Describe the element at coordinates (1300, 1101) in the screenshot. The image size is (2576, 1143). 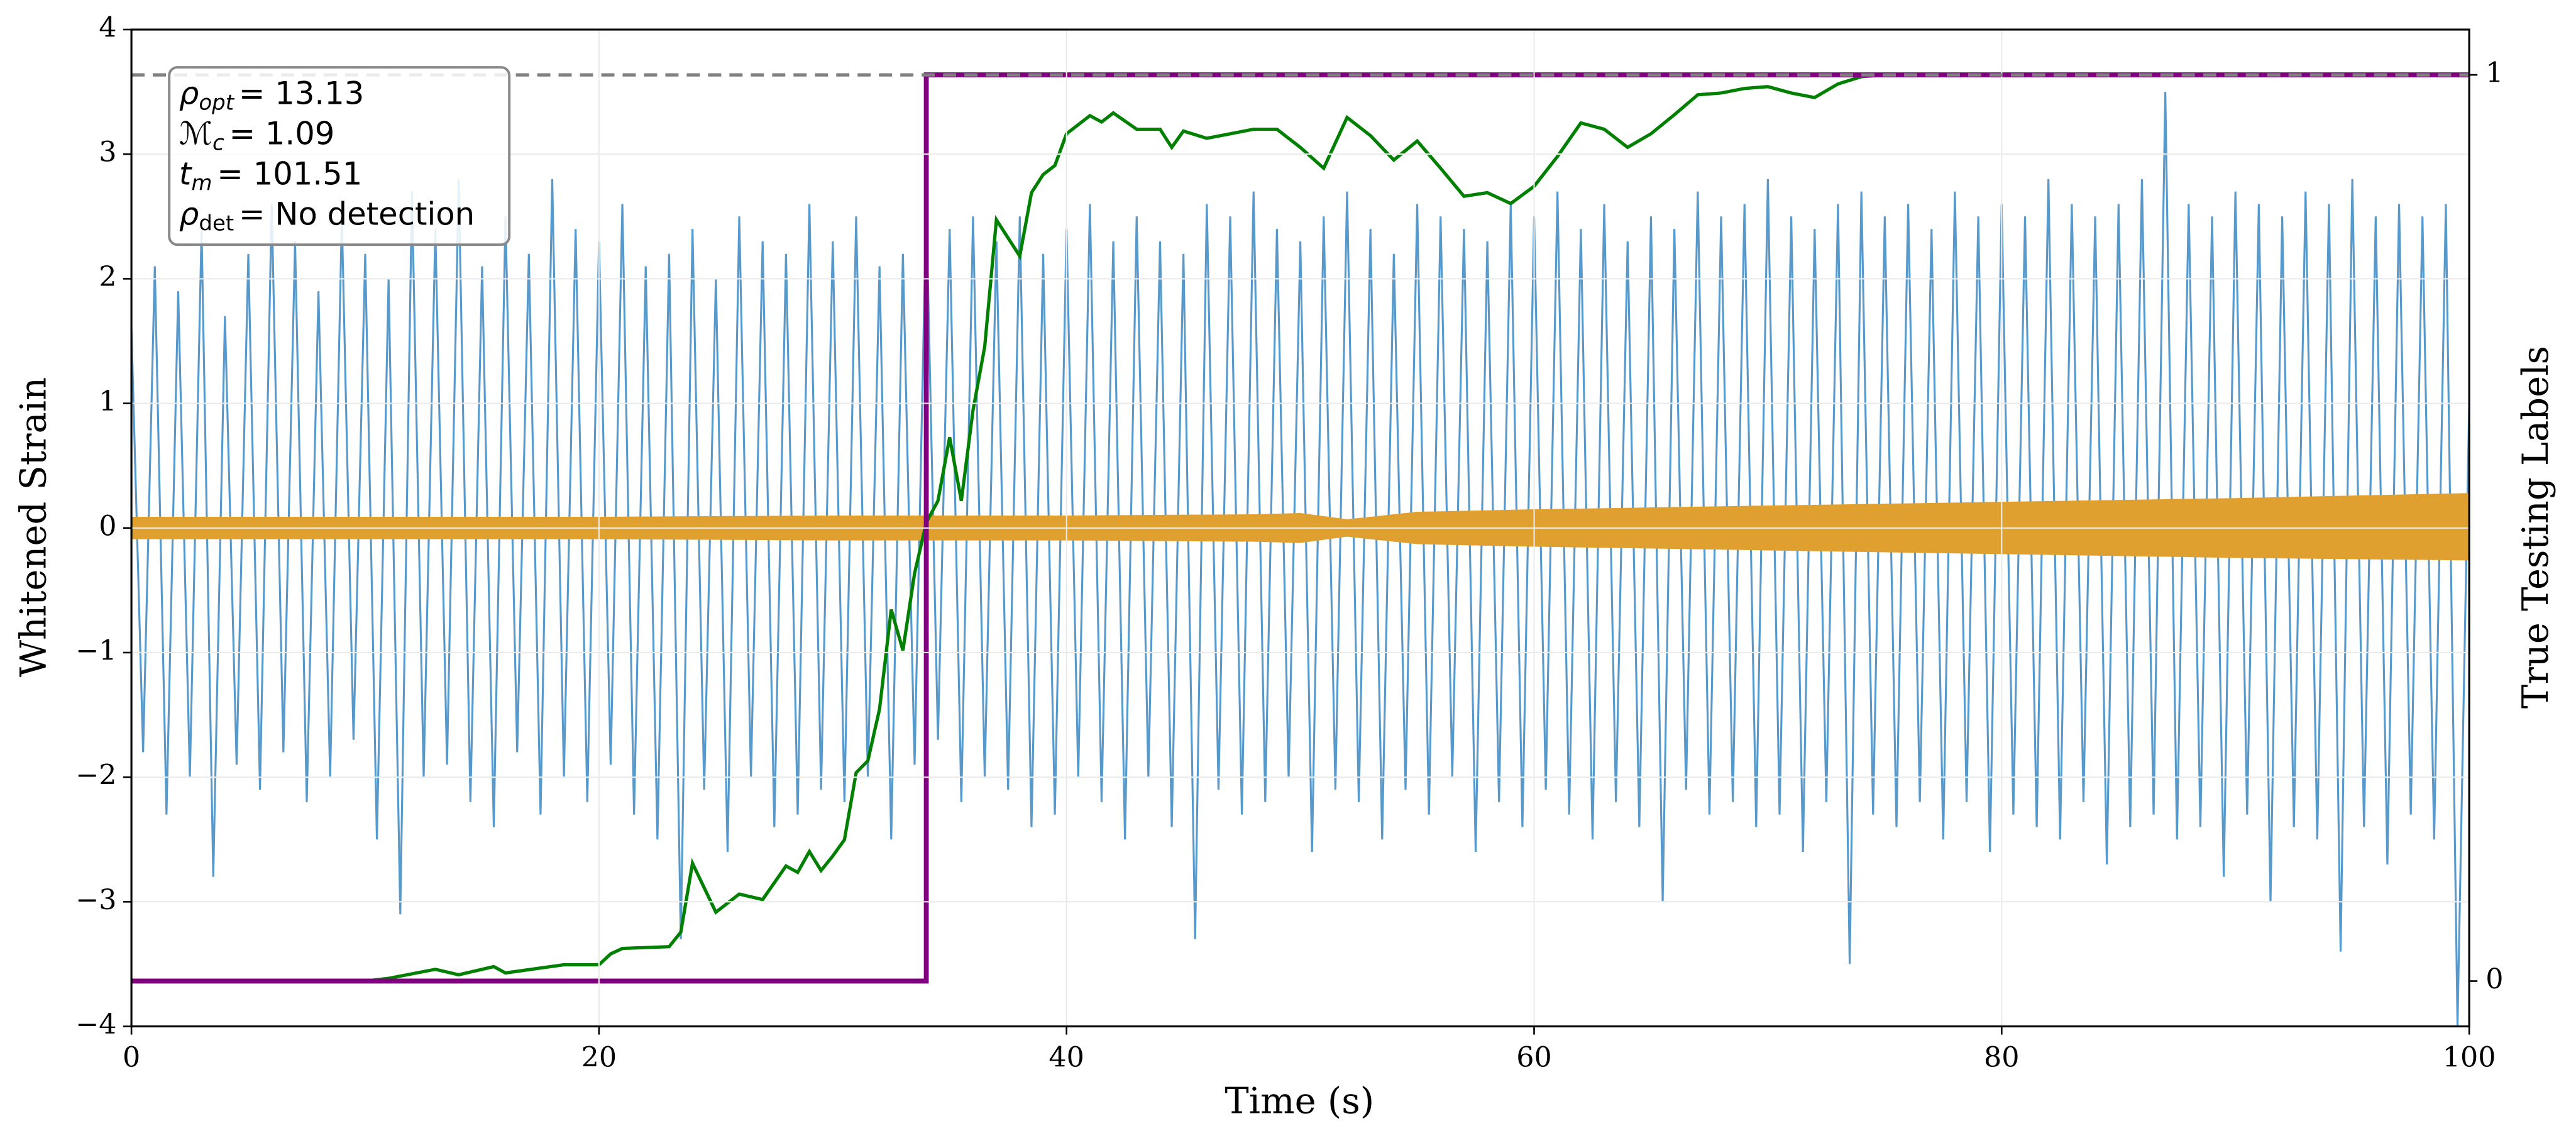
I see `x-axis-label: Time (s)` at that location.